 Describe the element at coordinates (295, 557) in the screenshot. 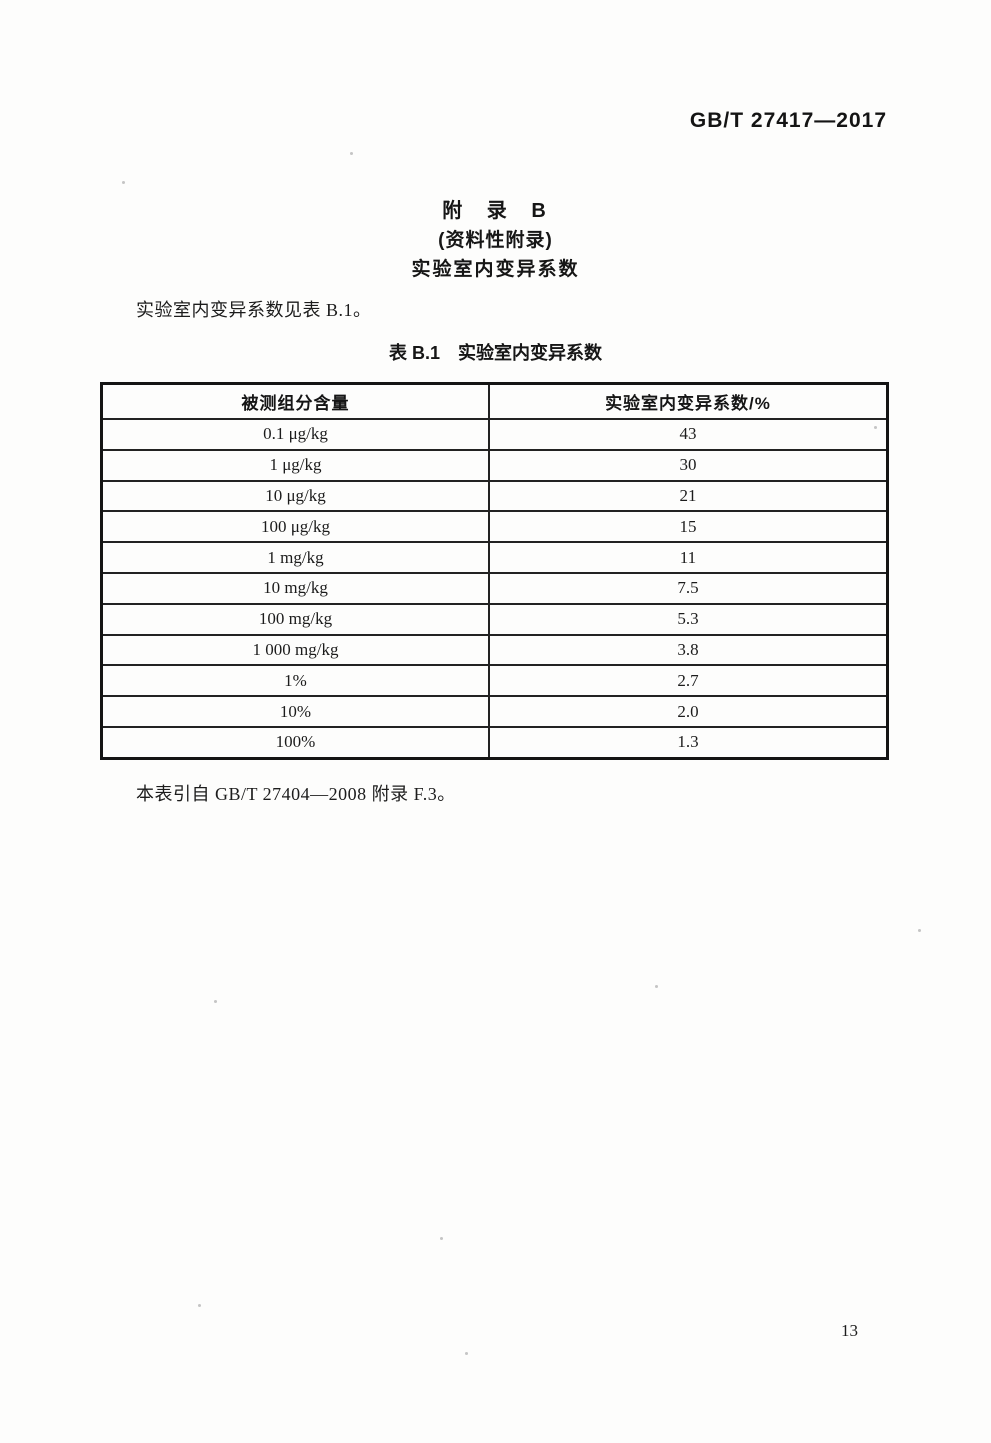

I see `table-cell: 1 mg/kg` at that location.